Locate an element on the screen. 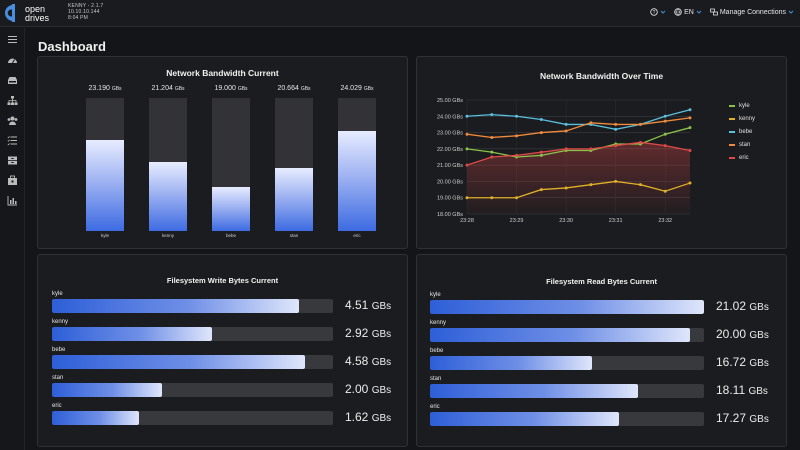  bar-category-label: bebe is located at coordinates (230, 235).